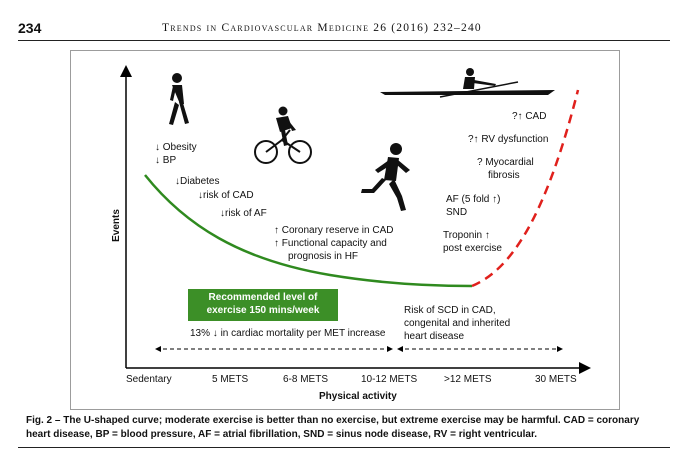 Image resolution: width=690 pixels, height=460 pixels. What do you see at coordinates (283, 135) in the screenshot?
I see `cyclist-silhouette-icon` at bounding box center [283, 135].